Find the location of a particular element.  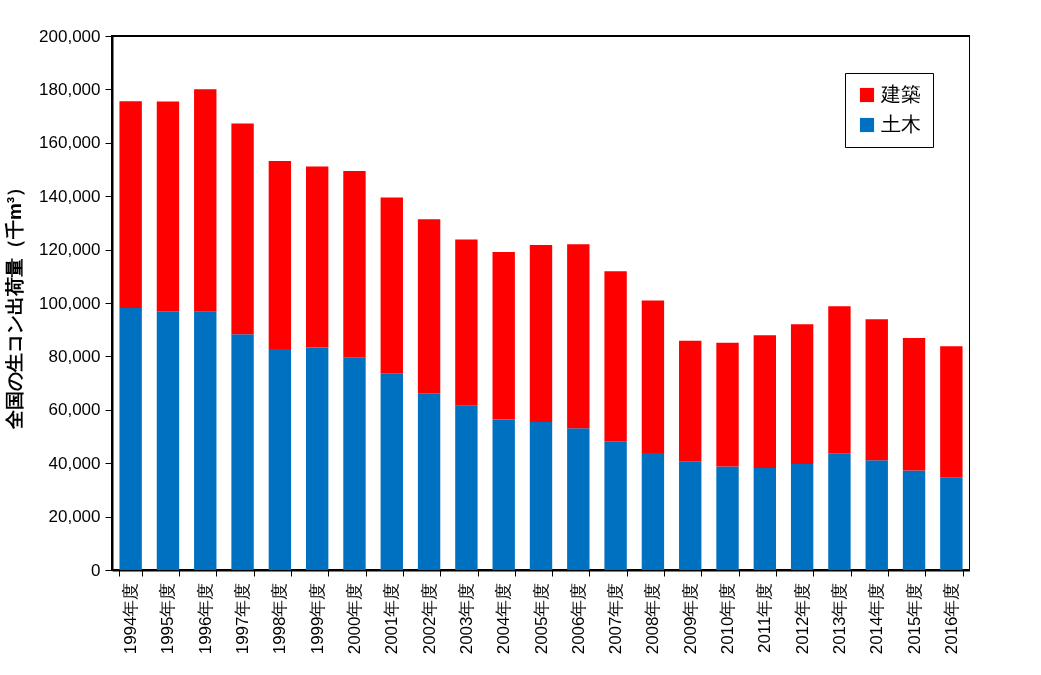

legend-label: 建築 is located at coordinates (900, 94).